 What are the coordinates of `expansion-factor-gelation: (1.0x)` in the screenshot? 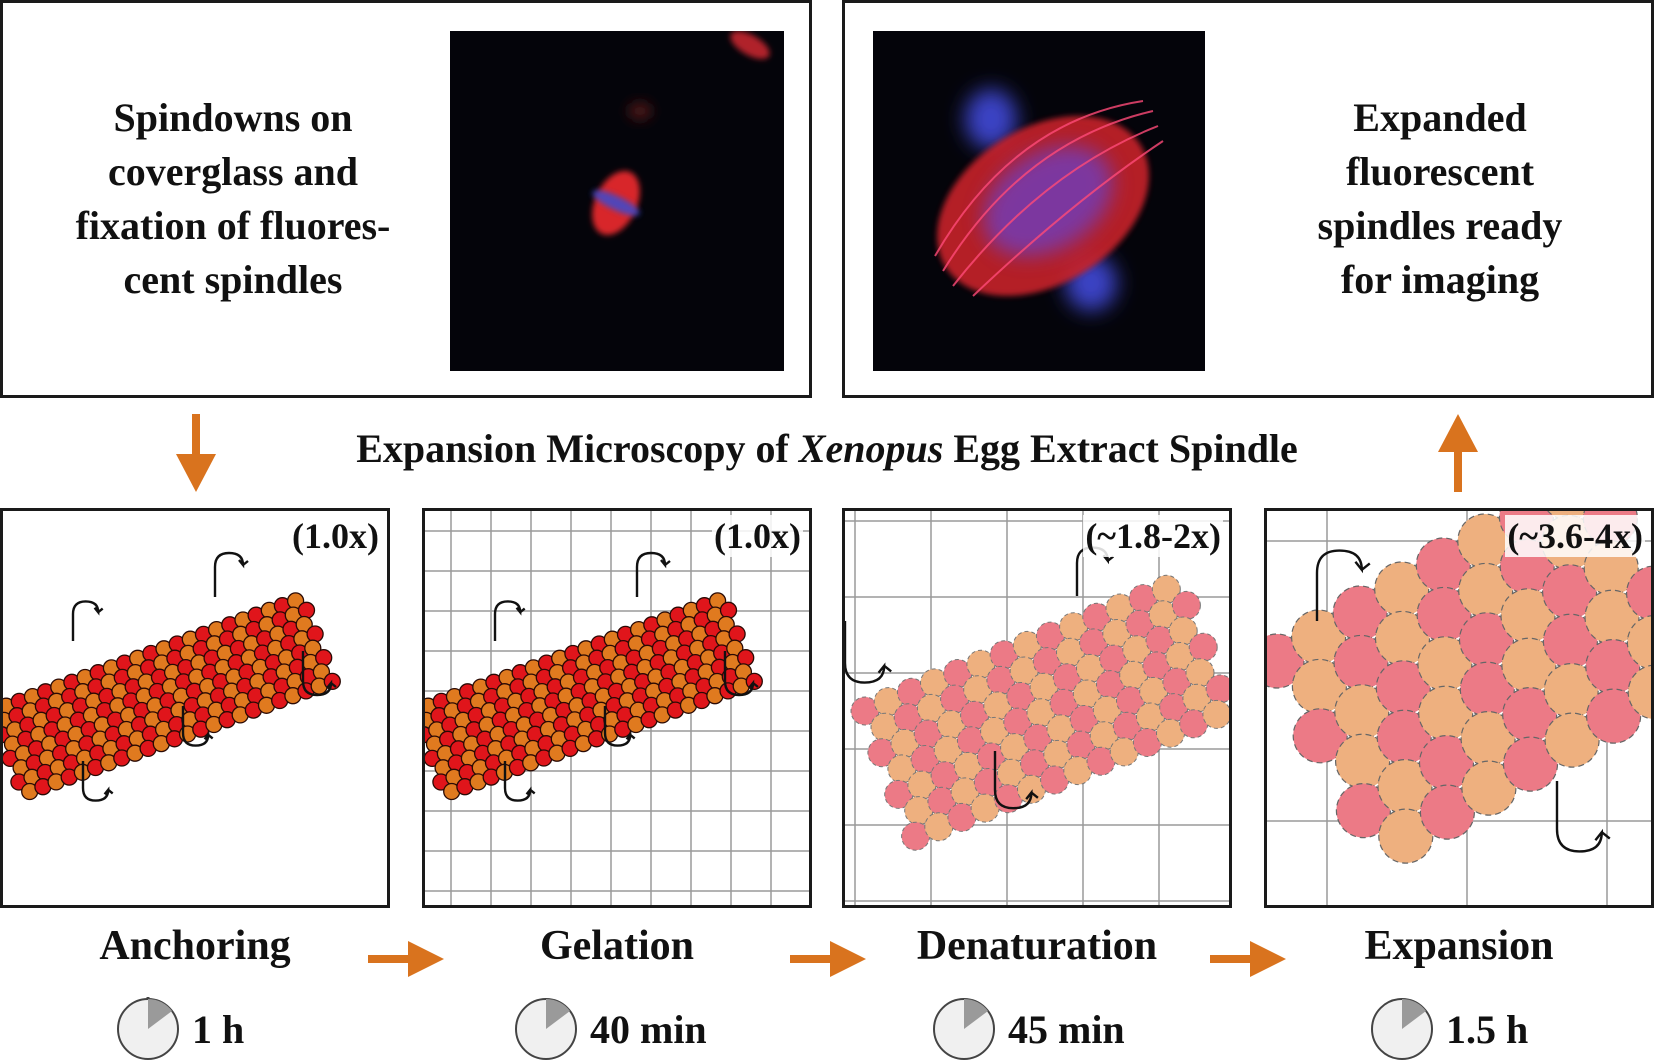 It's located at (757, 536).